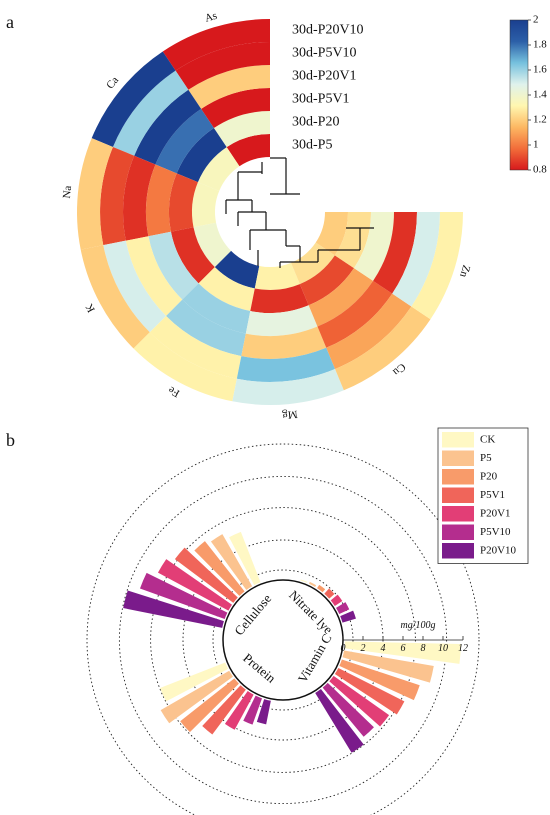 This screenshot has width=550, height=815. Describe the element at coordinates (363, 648) in the screenshot. I see `axis-tick-label: 2` at that location.